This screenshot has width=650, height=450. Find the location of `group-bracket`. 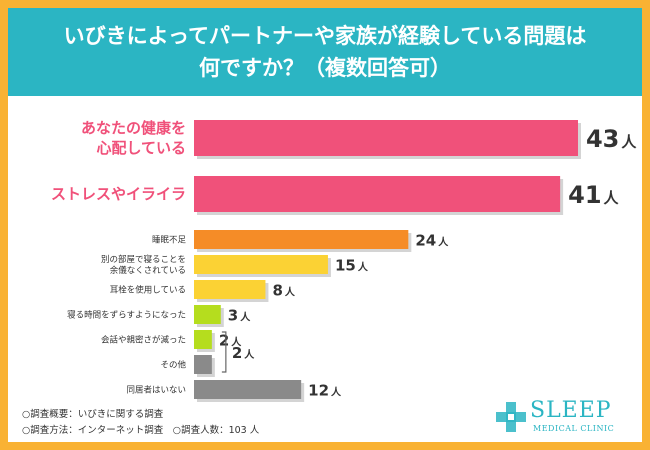

group-bracket is located at coordinates (224, 352).